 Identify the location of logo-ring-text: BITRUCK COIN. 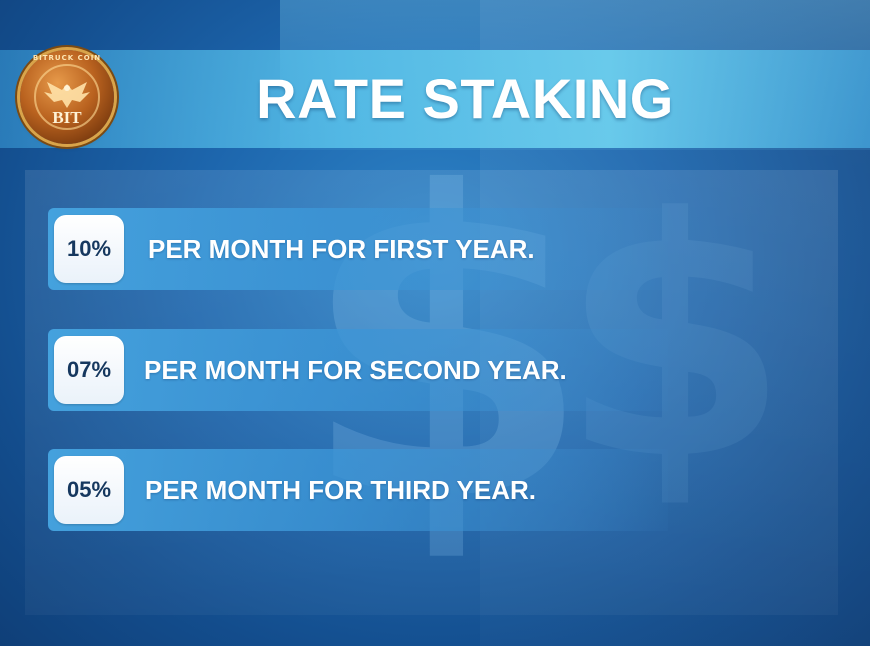
(67, 58).